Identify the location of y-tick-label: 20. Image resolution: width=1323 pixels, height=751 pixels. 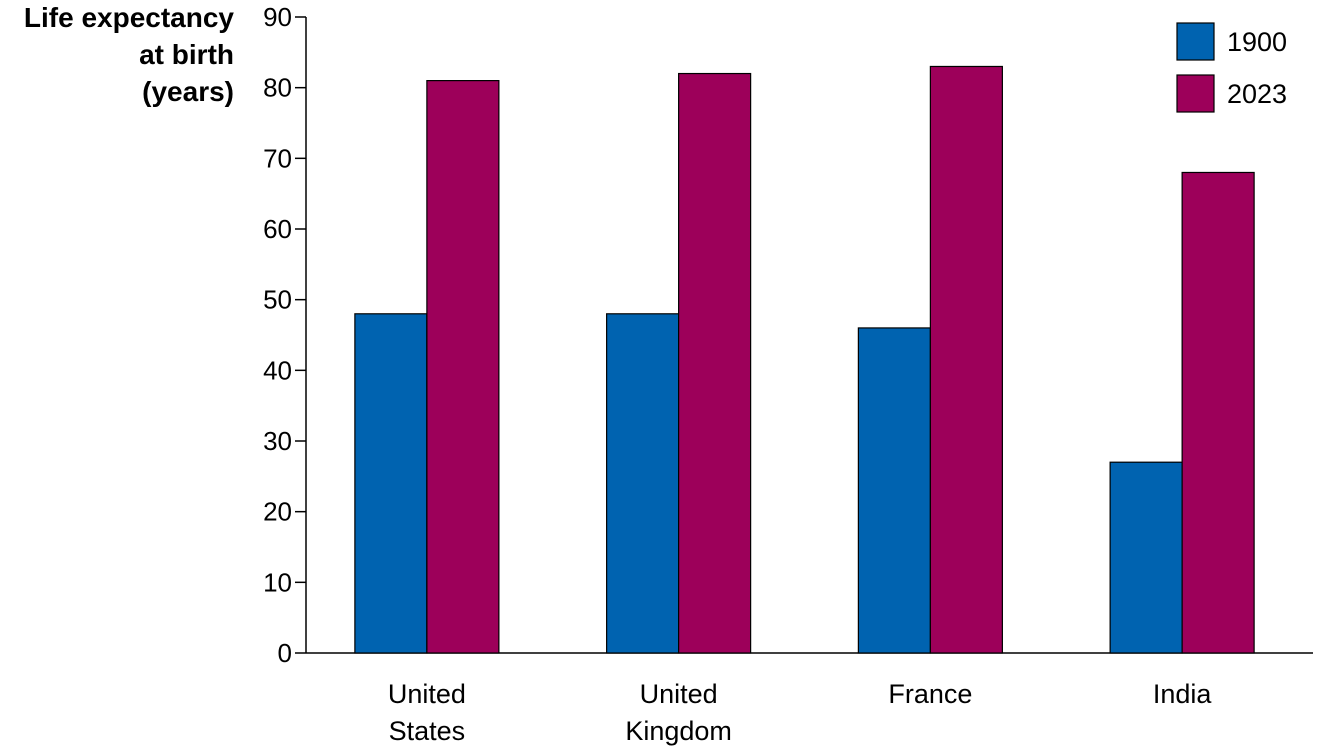
(277, 512).